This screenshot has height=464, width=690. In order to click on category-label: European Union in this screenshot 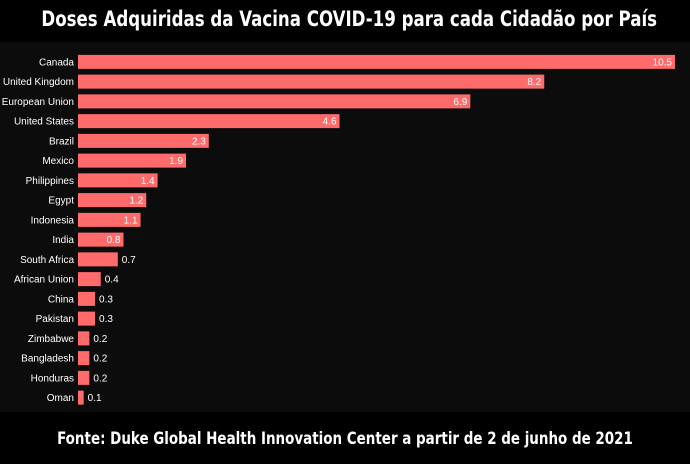, I will do `click(38, 102)`.